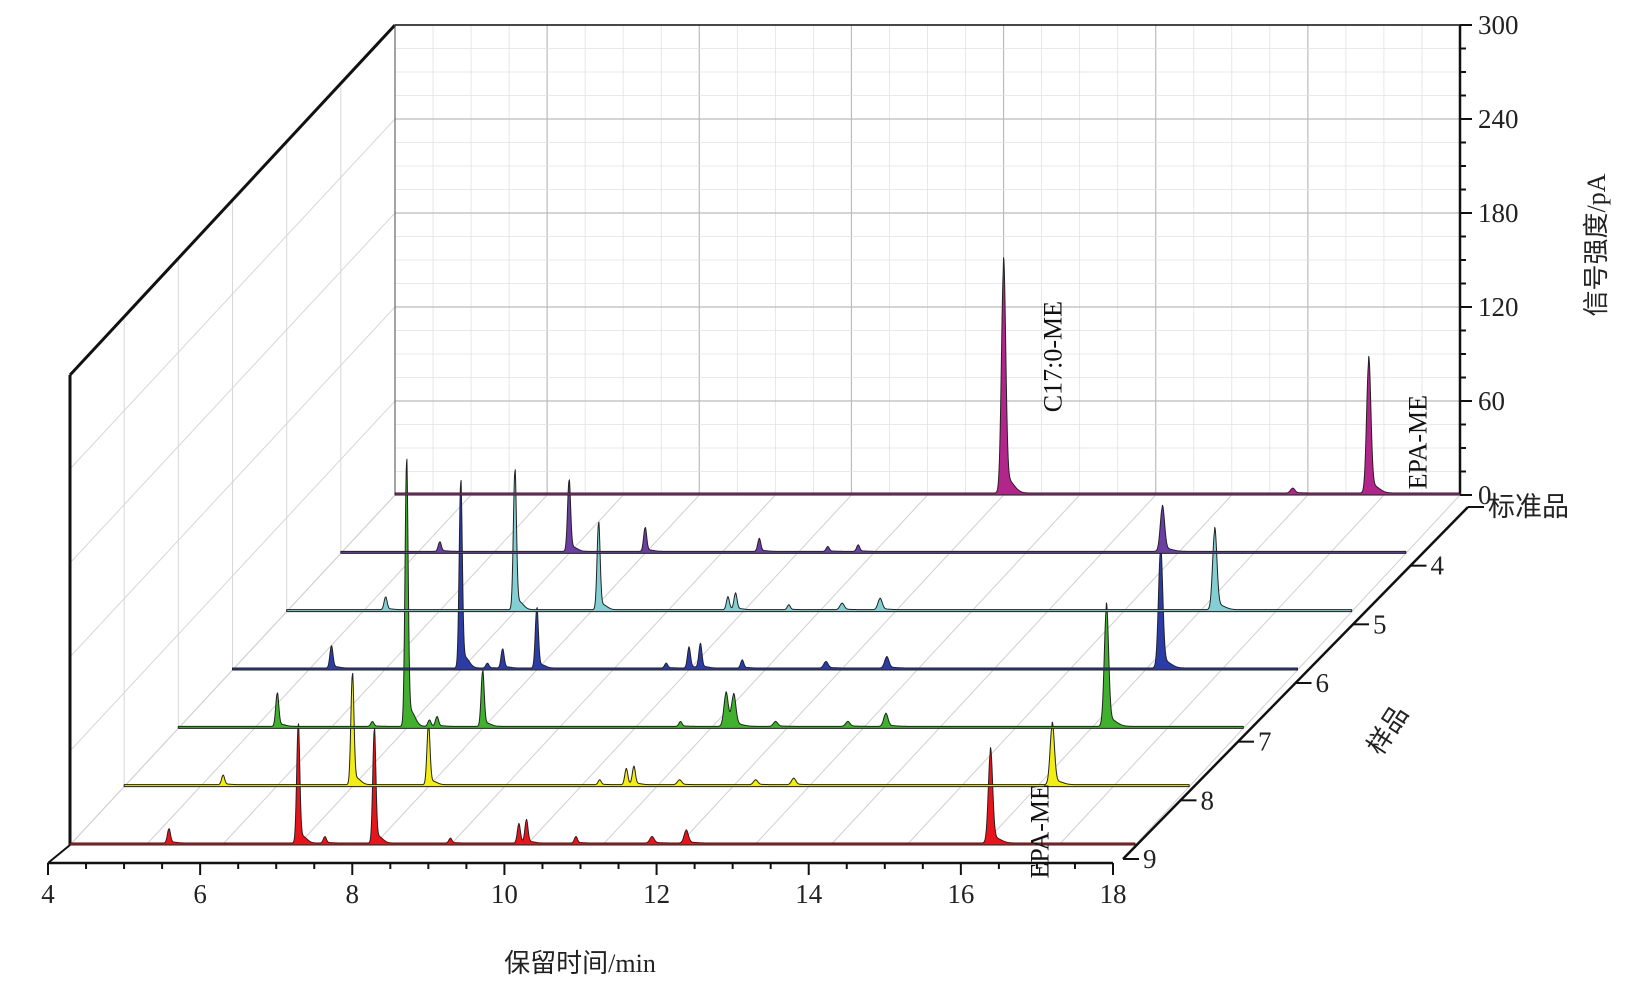 The width and height of the screenshot is (1641, 983). I want to click on z-tick-label: 标准品, so click(1528, 507).